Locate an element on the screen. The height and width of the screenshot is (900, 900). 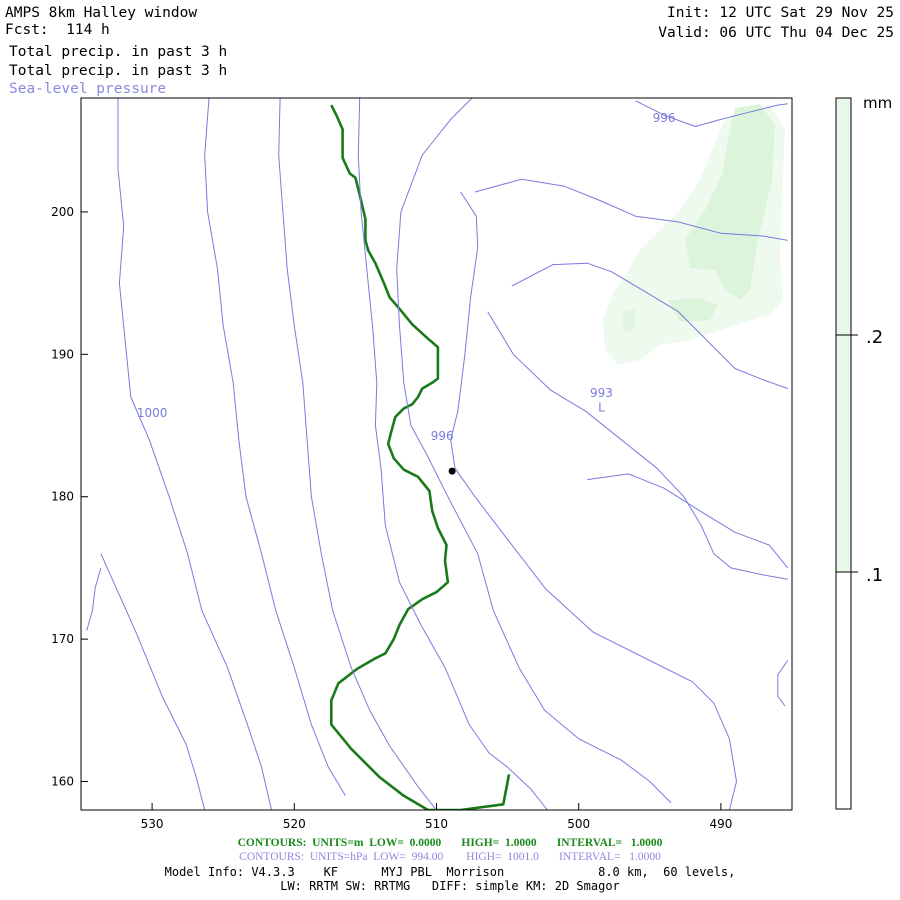
precip-shading is located at coordinates (694, 234).